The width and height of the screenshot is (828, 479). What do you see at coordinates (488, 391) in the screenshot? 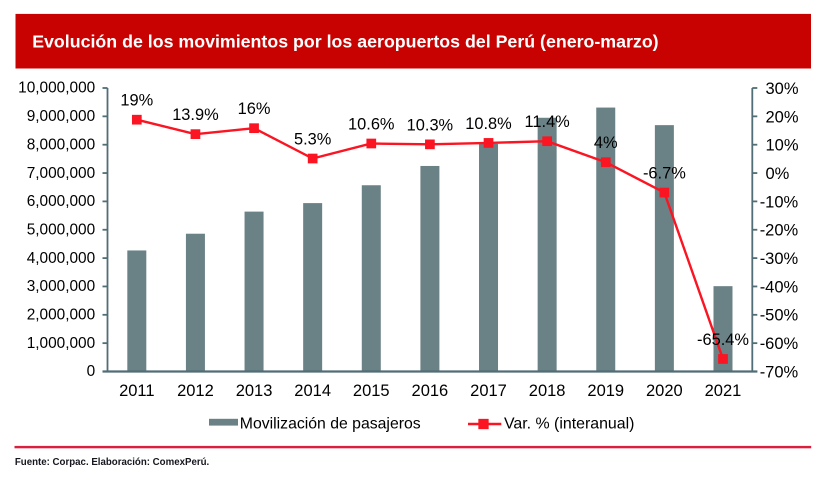
I see `svg-text: 2017` at bounding box center [488, 391].